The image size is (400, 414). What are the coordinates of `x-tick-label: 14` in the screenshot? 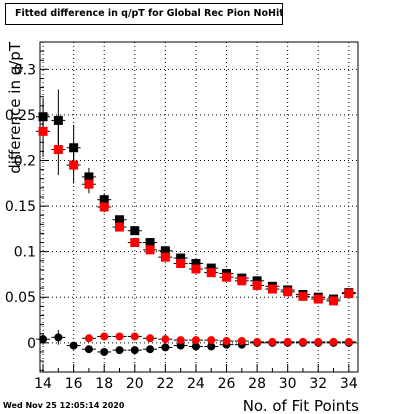 It's located at (43, 384).